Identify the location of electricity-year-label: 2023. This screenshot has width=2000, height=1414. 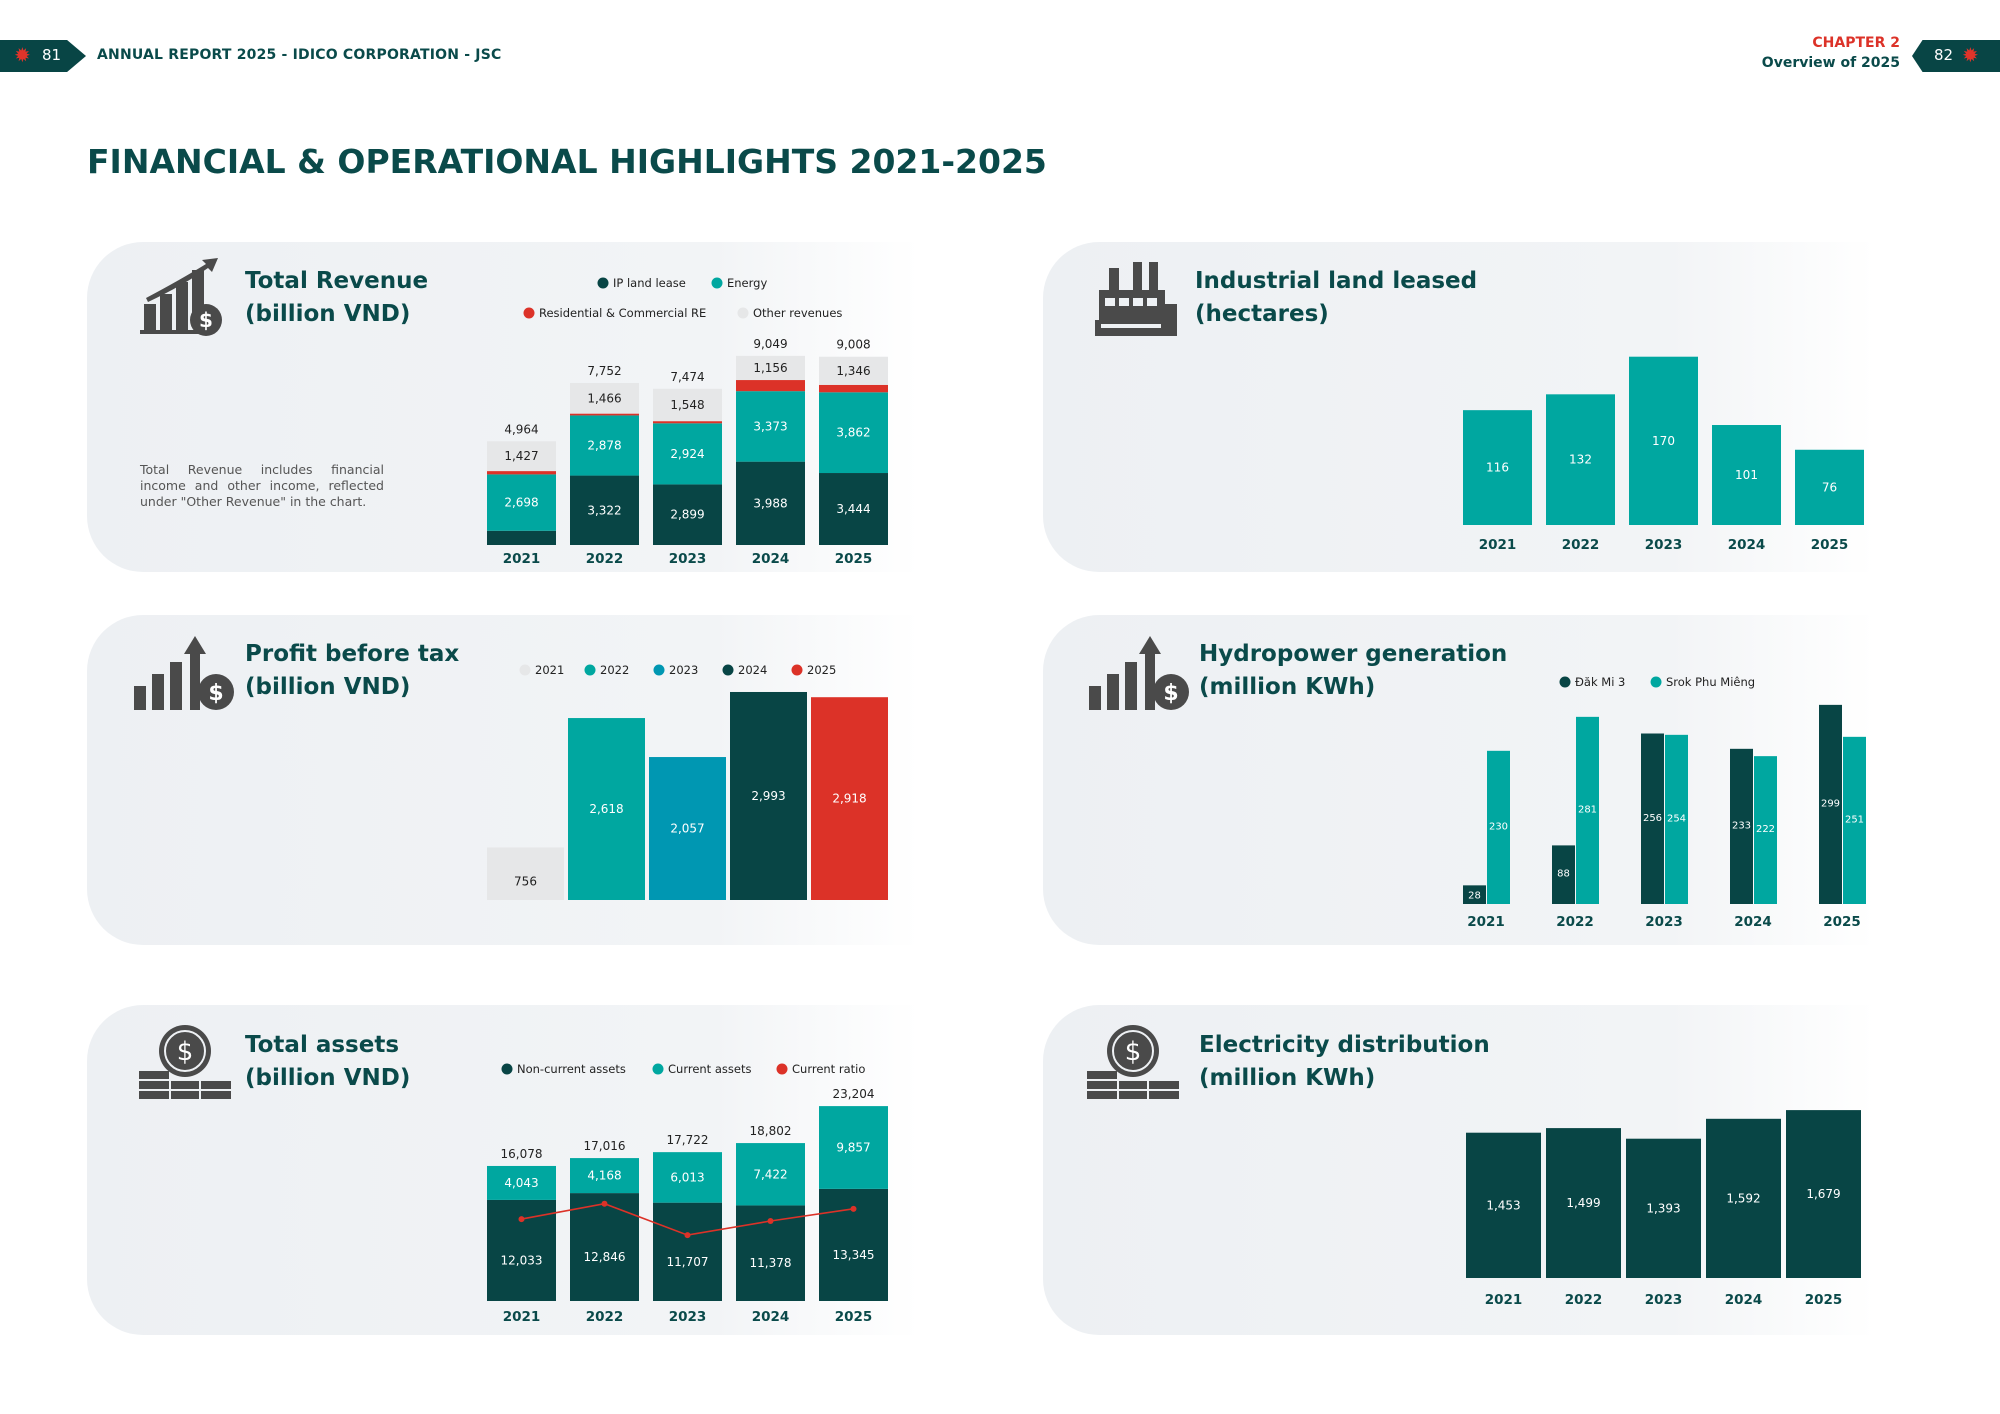
(1664, 1300).